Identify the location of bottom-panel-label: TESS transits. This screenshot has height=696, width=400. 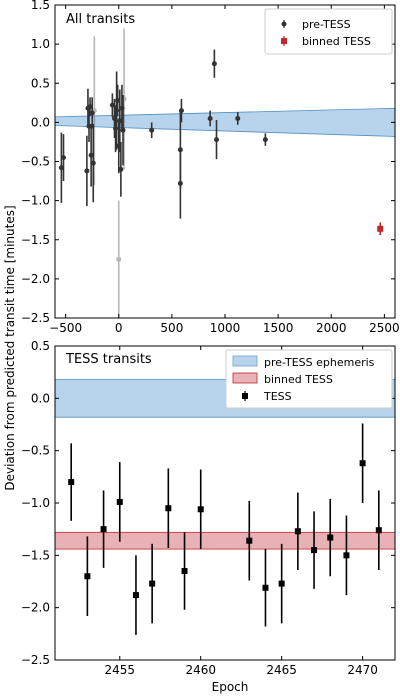
(108, 359).